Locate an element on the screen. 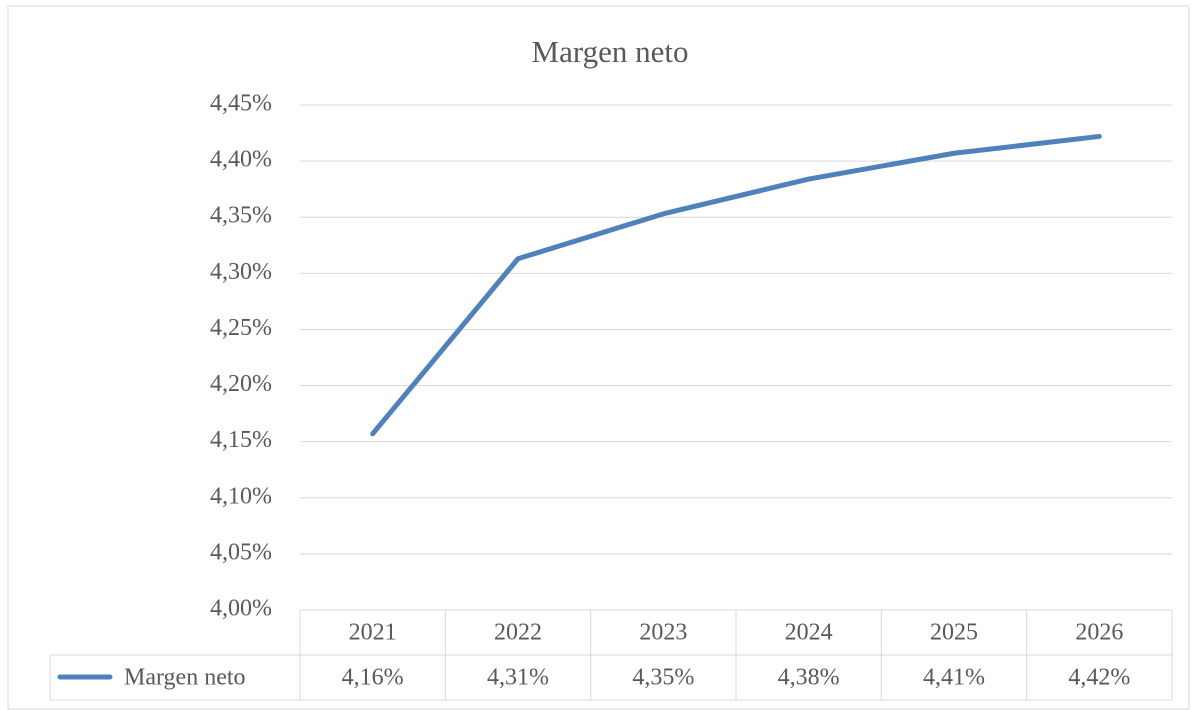 This screenshot has height=710, width=1194. x-tick-label: 2023 is located at coordinates (663, 633).